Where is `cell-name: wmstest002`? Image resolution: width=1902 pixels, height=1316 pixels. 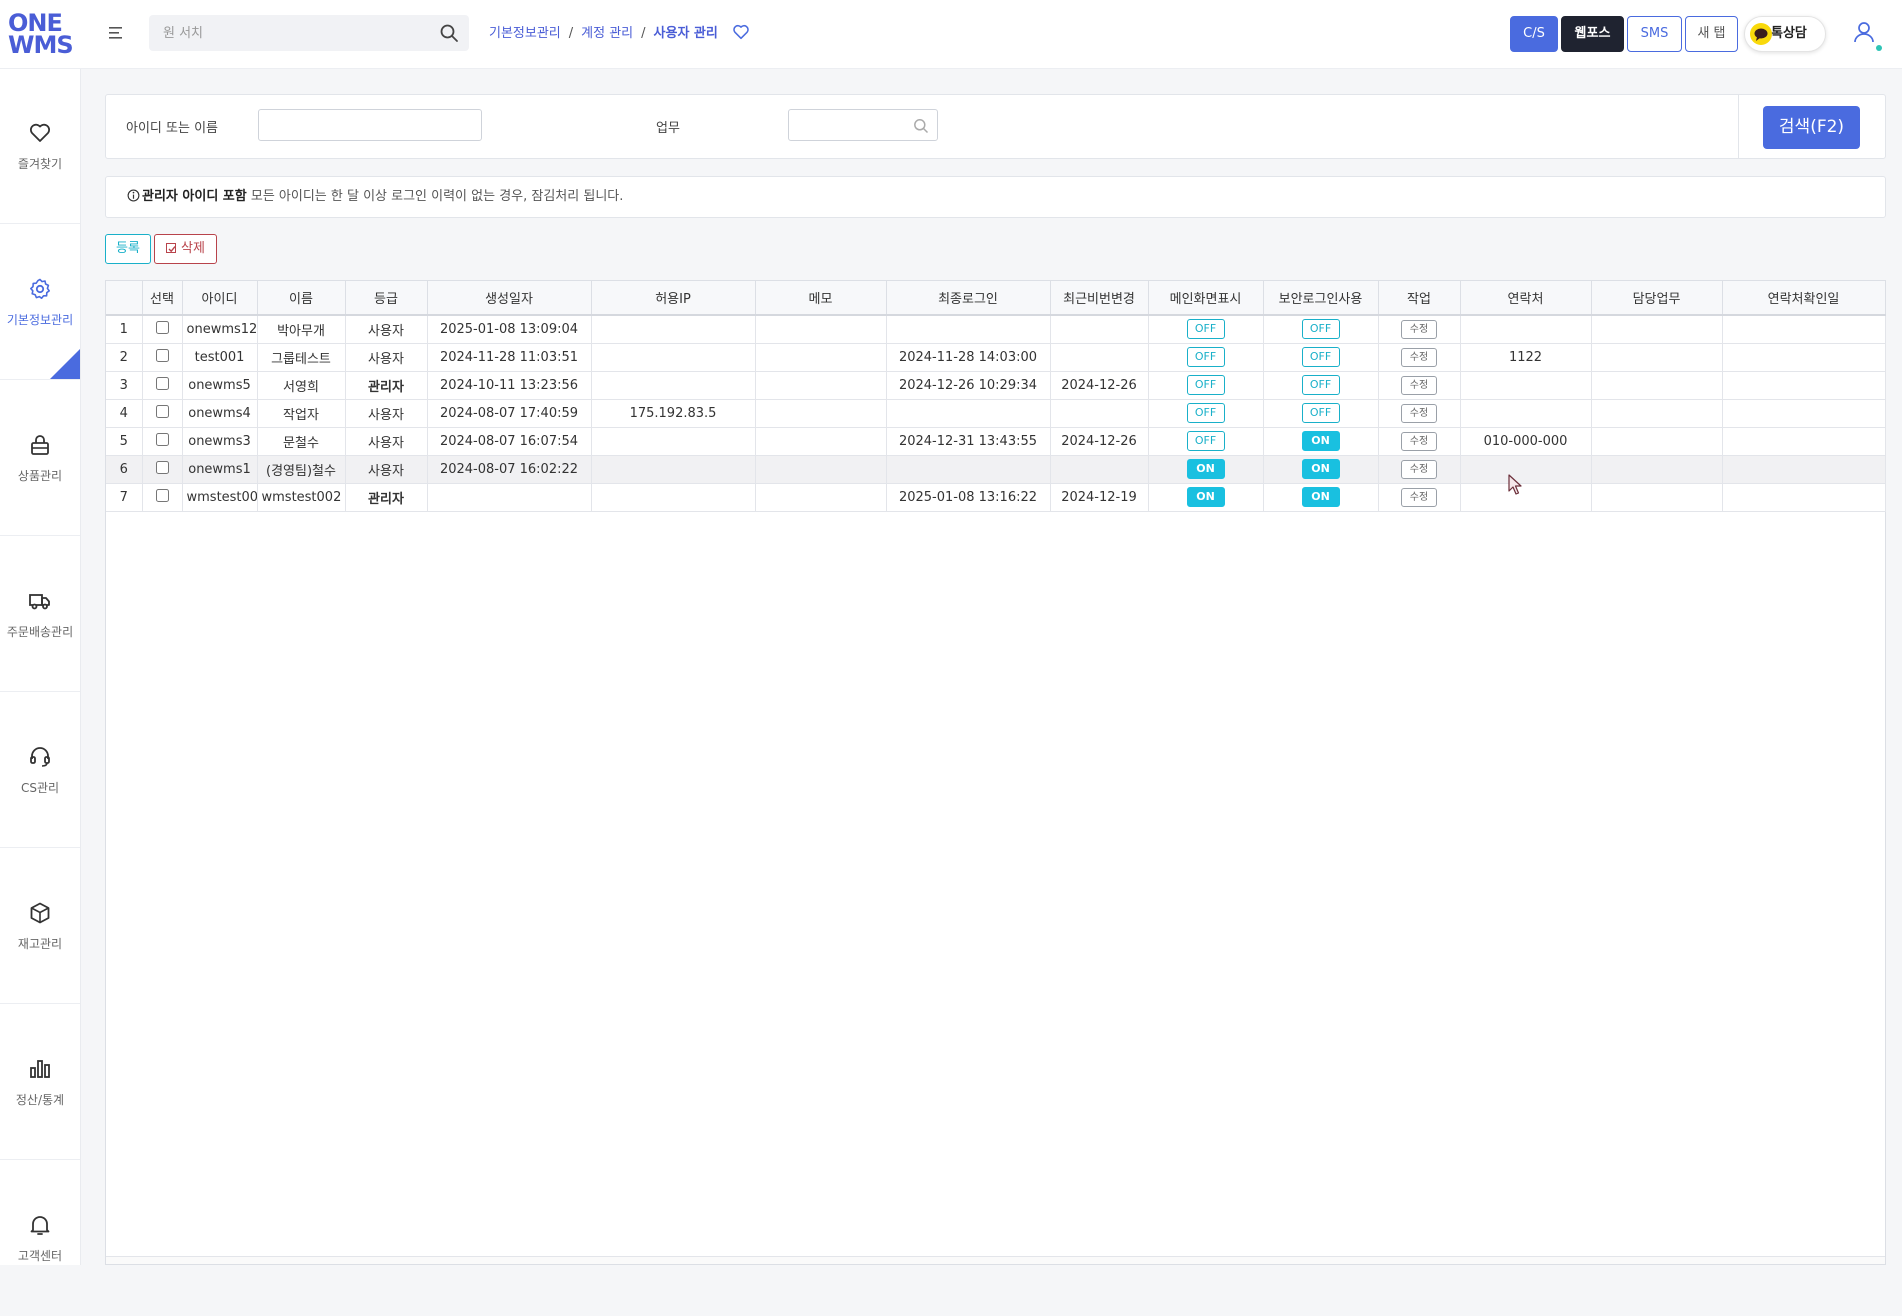 cell-name: wmstest002 is located at coordinates (301, 497).